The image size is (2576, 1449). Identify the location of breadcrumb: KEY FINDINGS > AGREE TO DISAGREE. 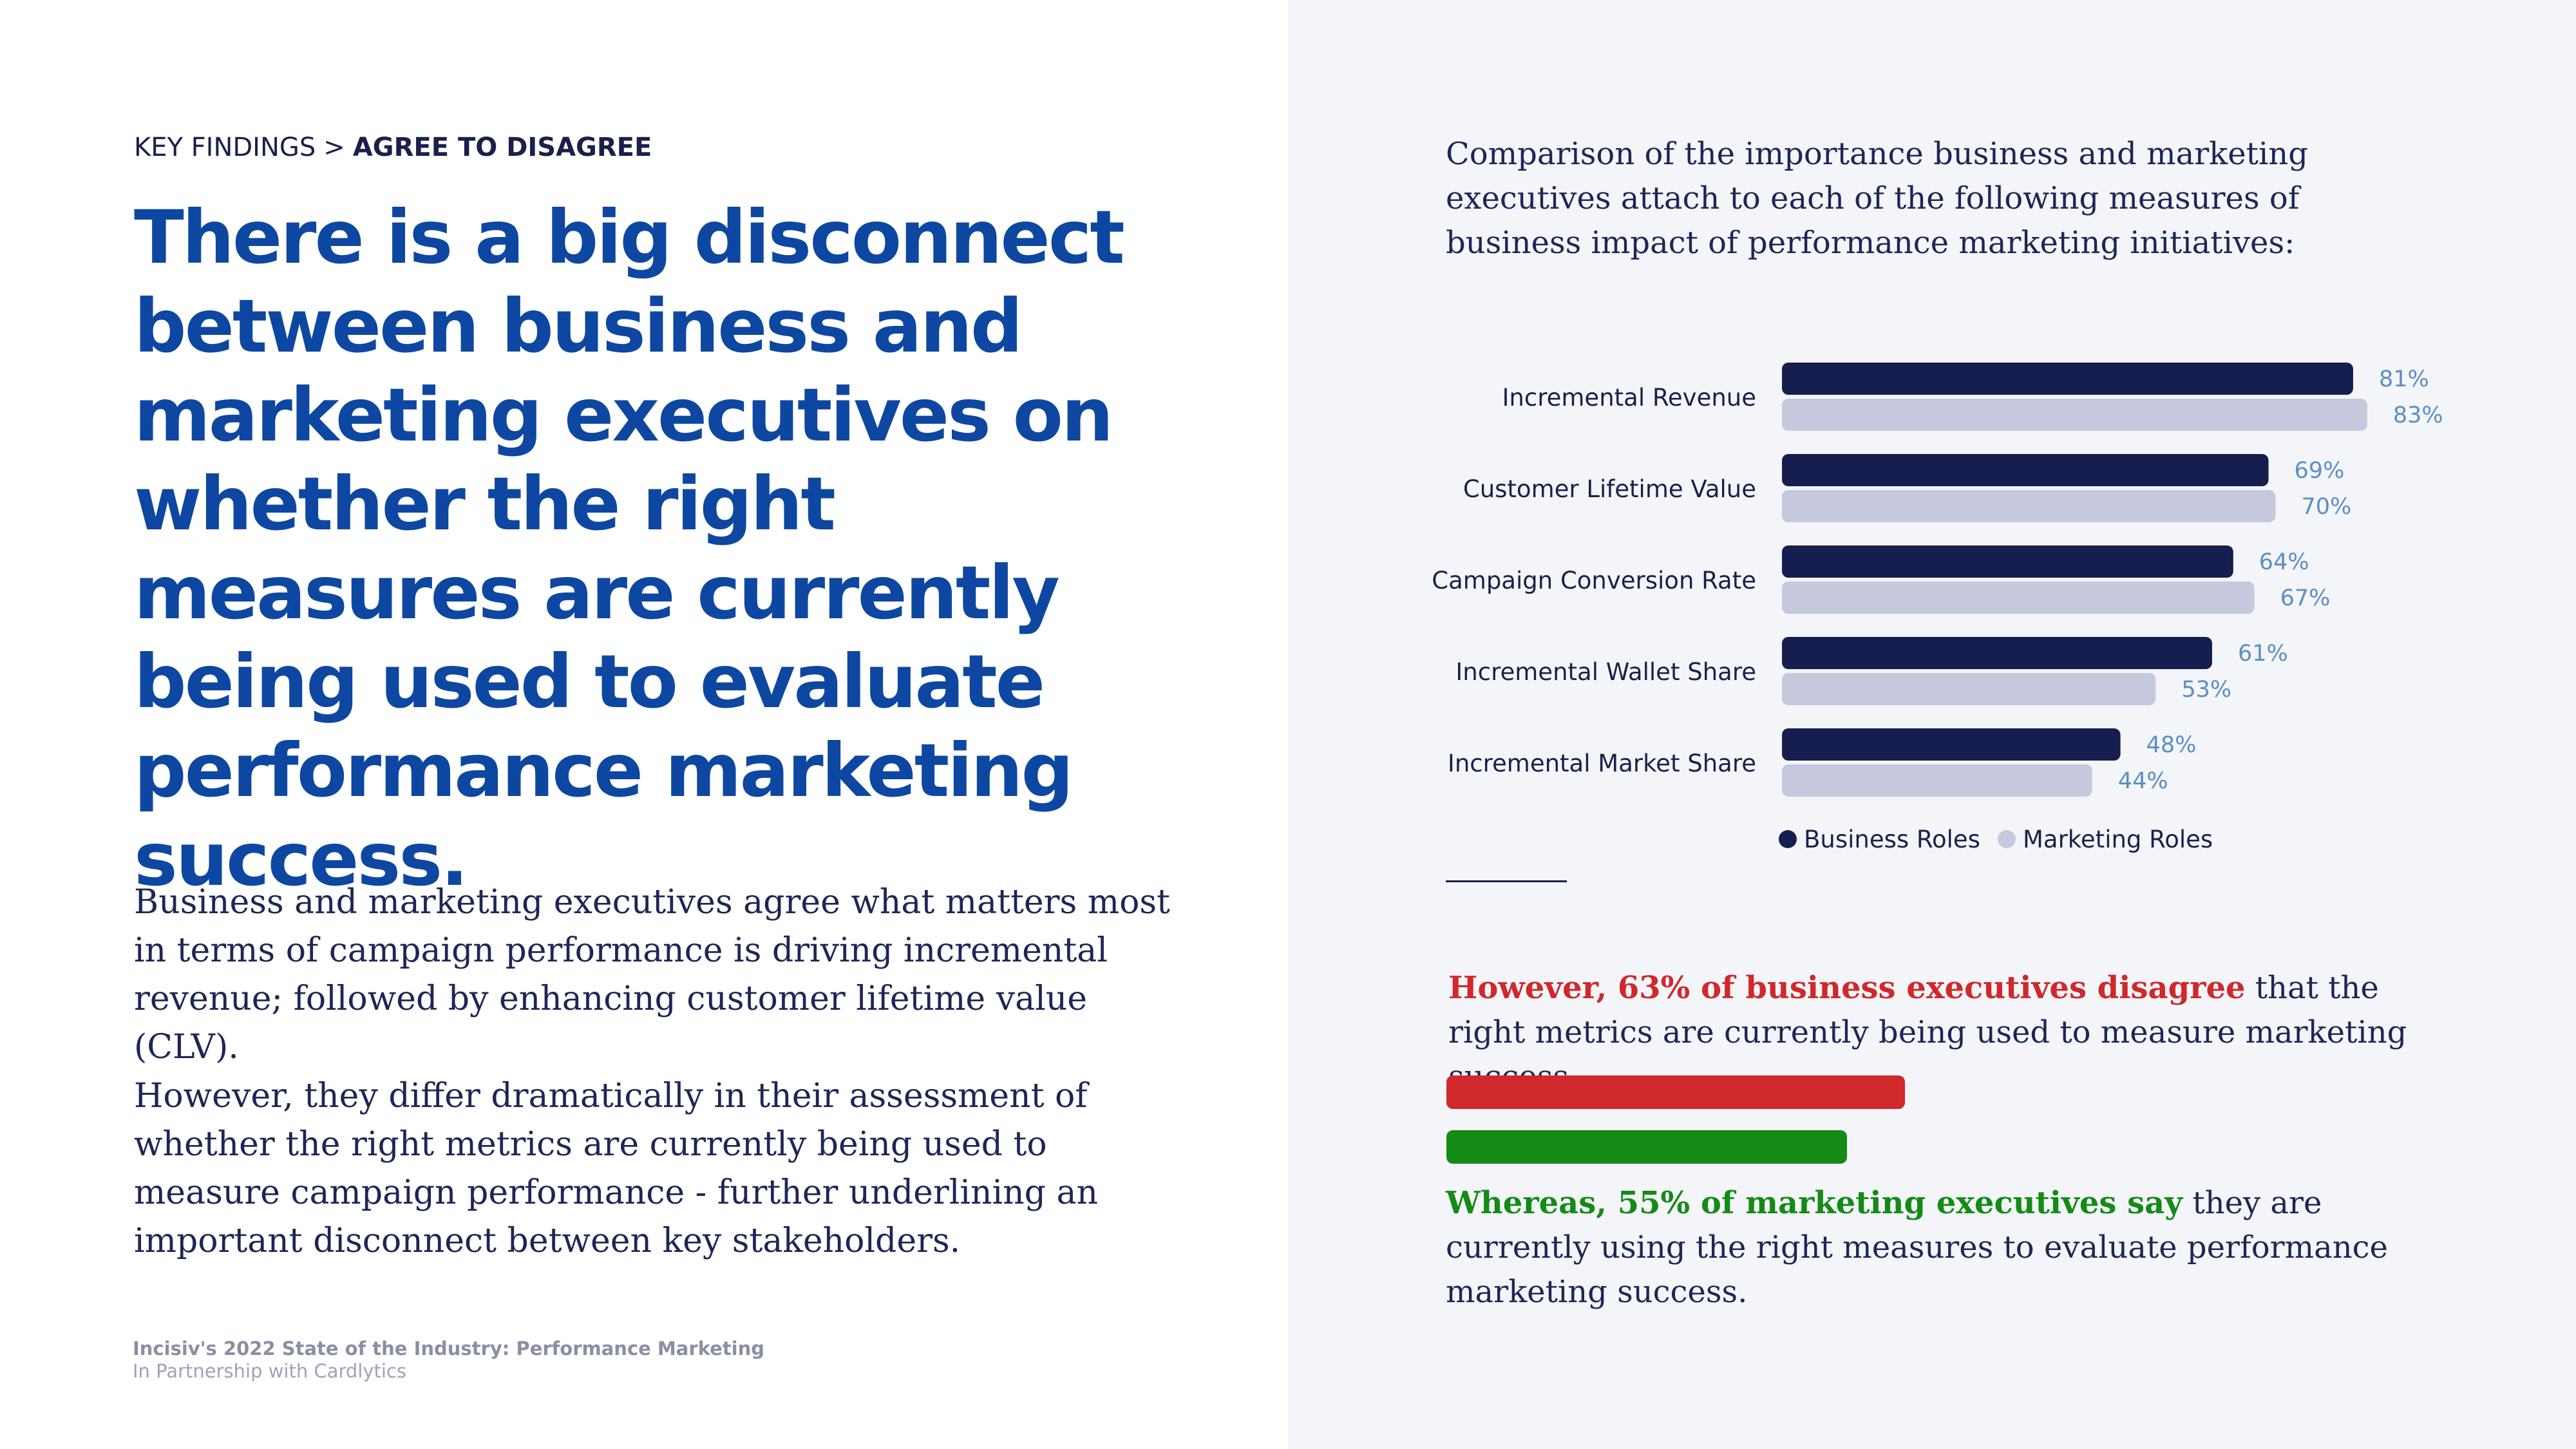
(393, 147).